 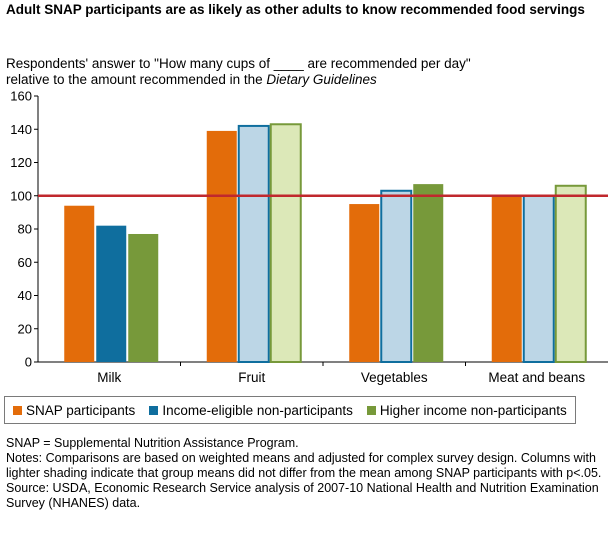 I want to click on legend-item-higher-income: Higher income non-participants, so click(x=466, y=410).